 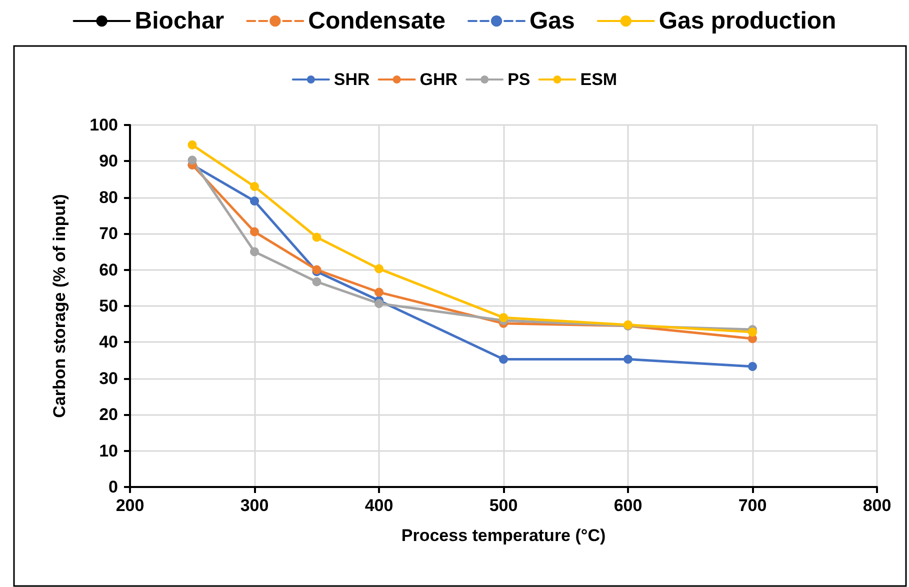 I want to click on y-tick-label: 0, so click(x=113, y=487).